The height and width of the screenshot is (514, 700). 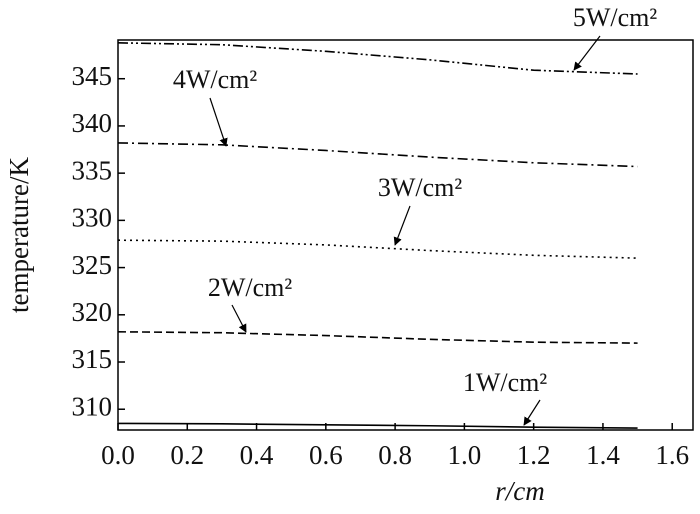 What do you see at coordinates (215, 79) in the screenshot?
I see `series-label: 4W/cm²` at bounding box center [215, 79].